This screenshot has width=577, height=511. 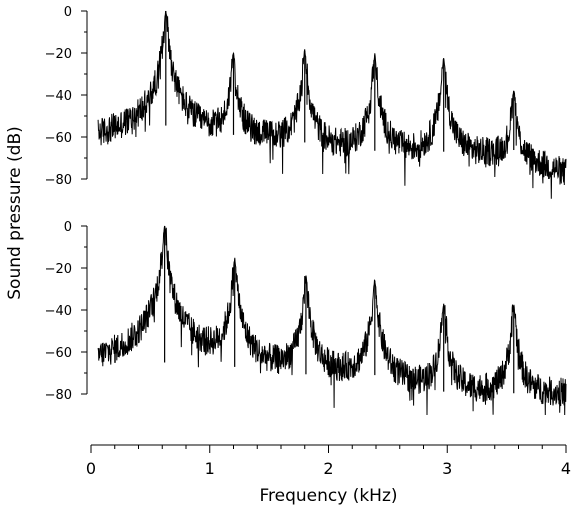 I want to click on x-tick-label: 4, so click(x=566, y=468).